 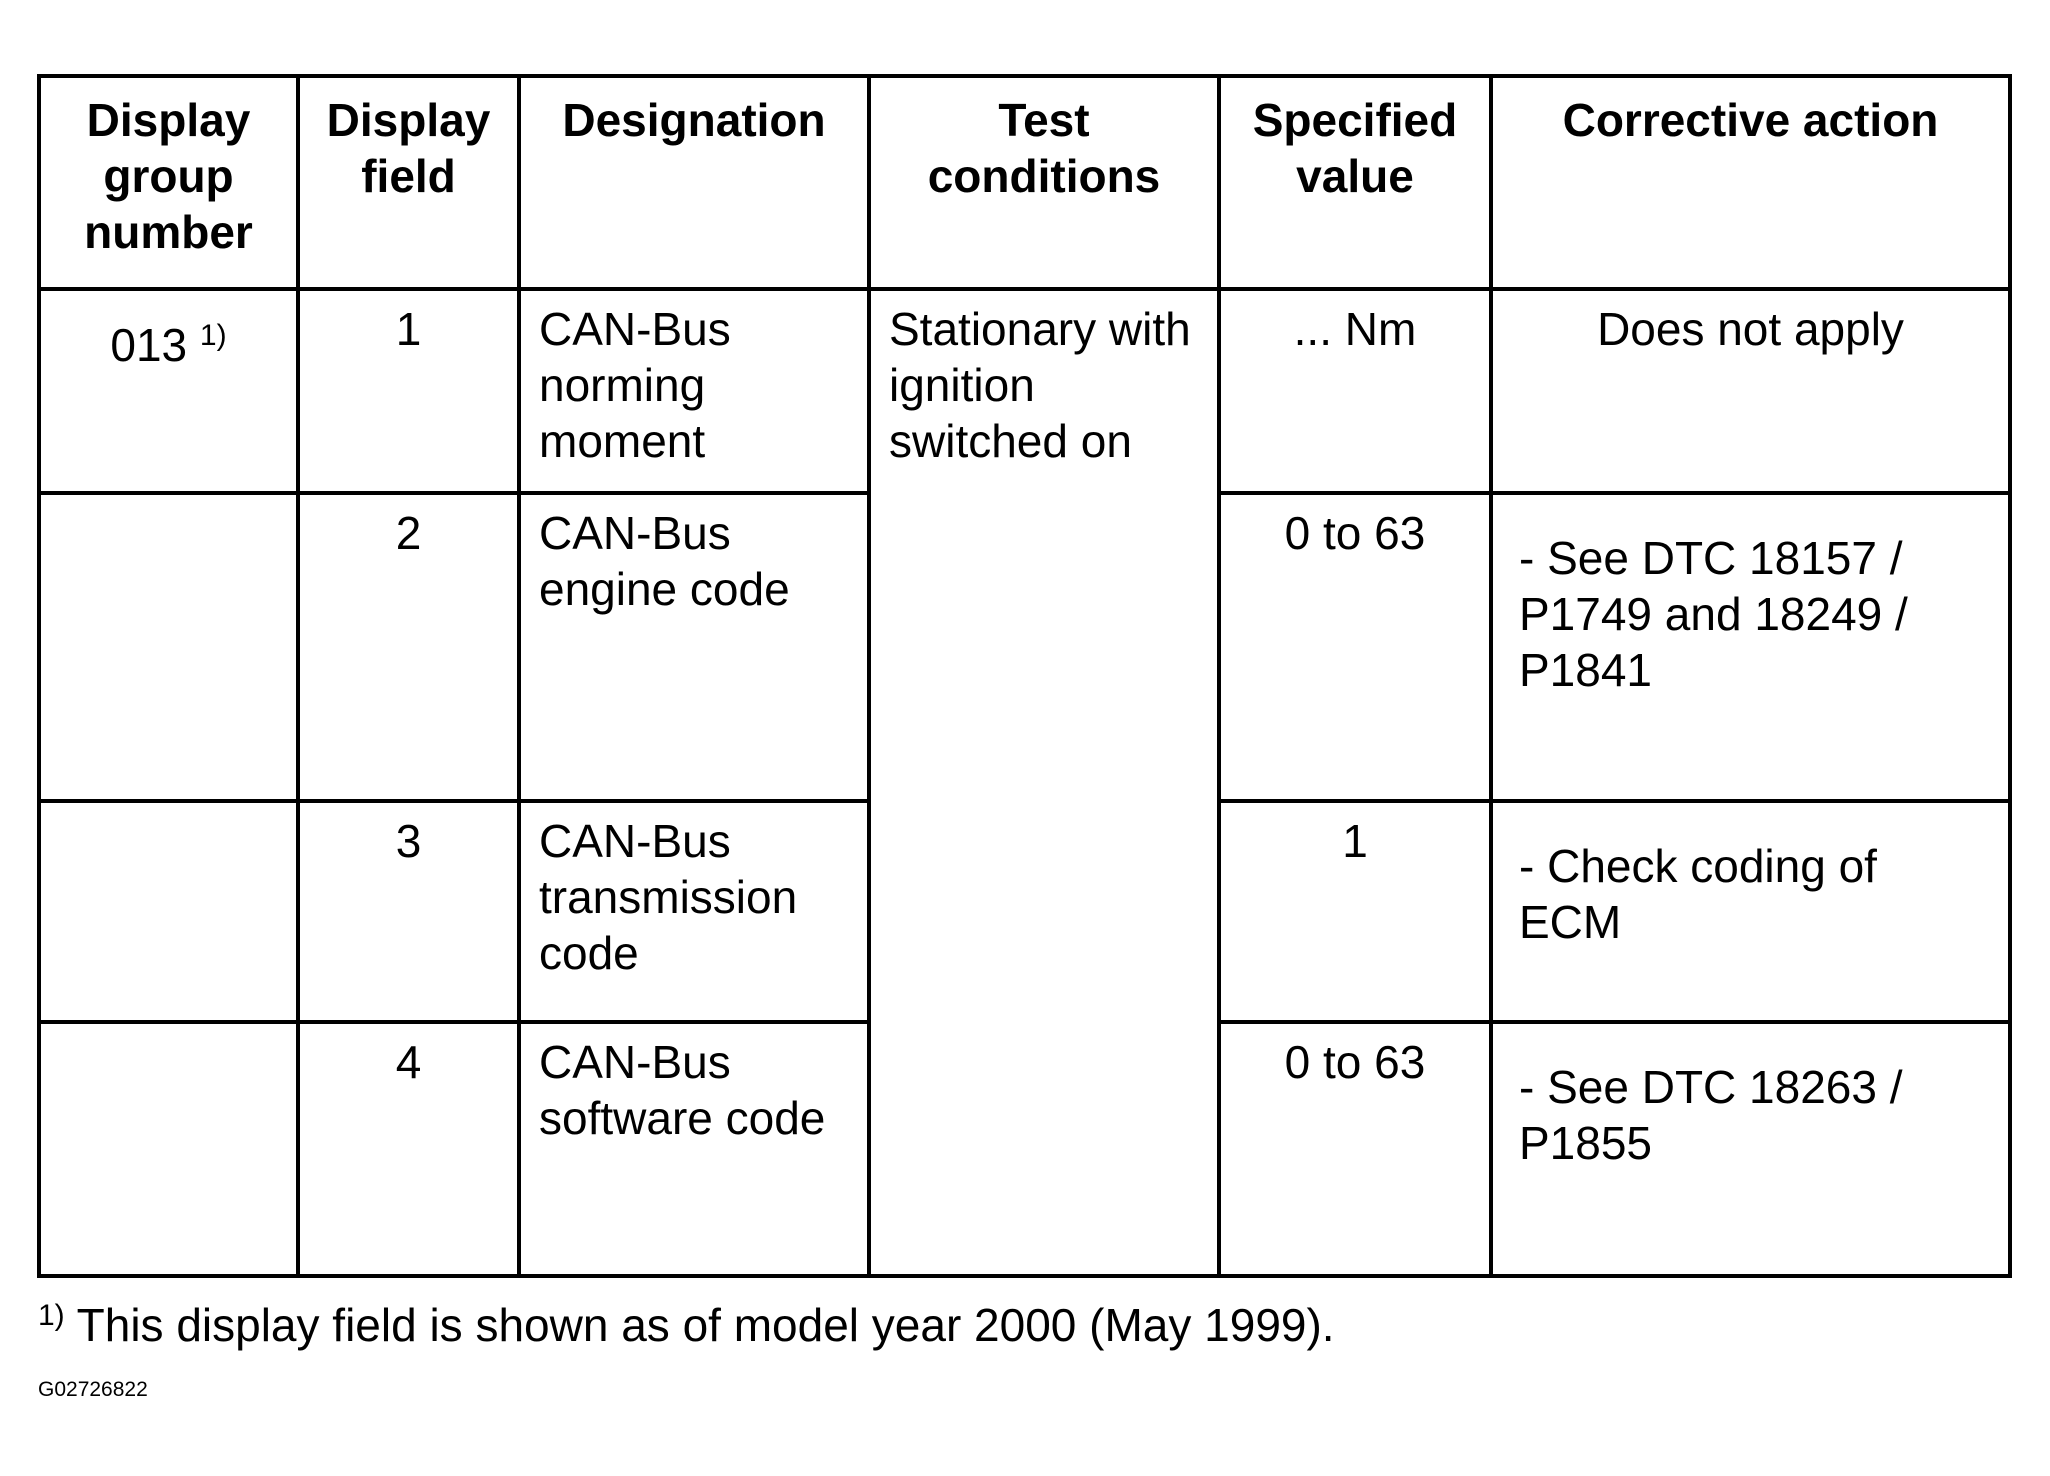 I want to click on action-cell: - Check coding of ECM, so click(x=1750, y=911).